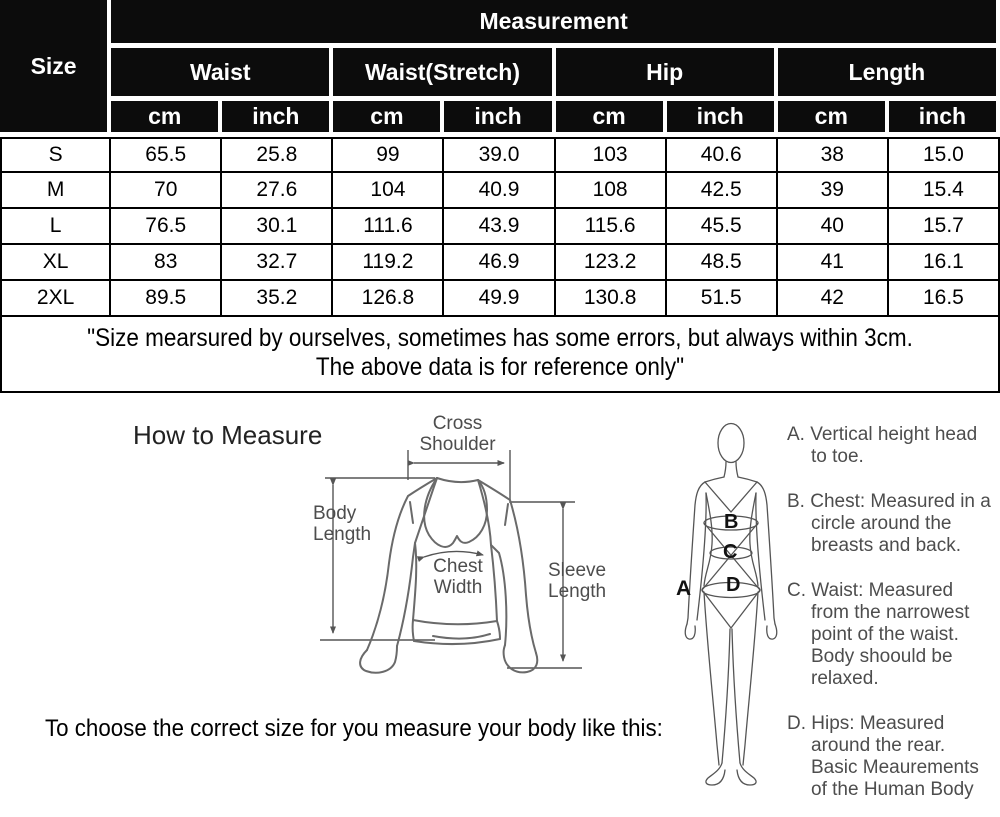 Image resolution: width=1000 pixels, height=817 pixels. I want to click on length-group-header: Length, so click(888, 74).